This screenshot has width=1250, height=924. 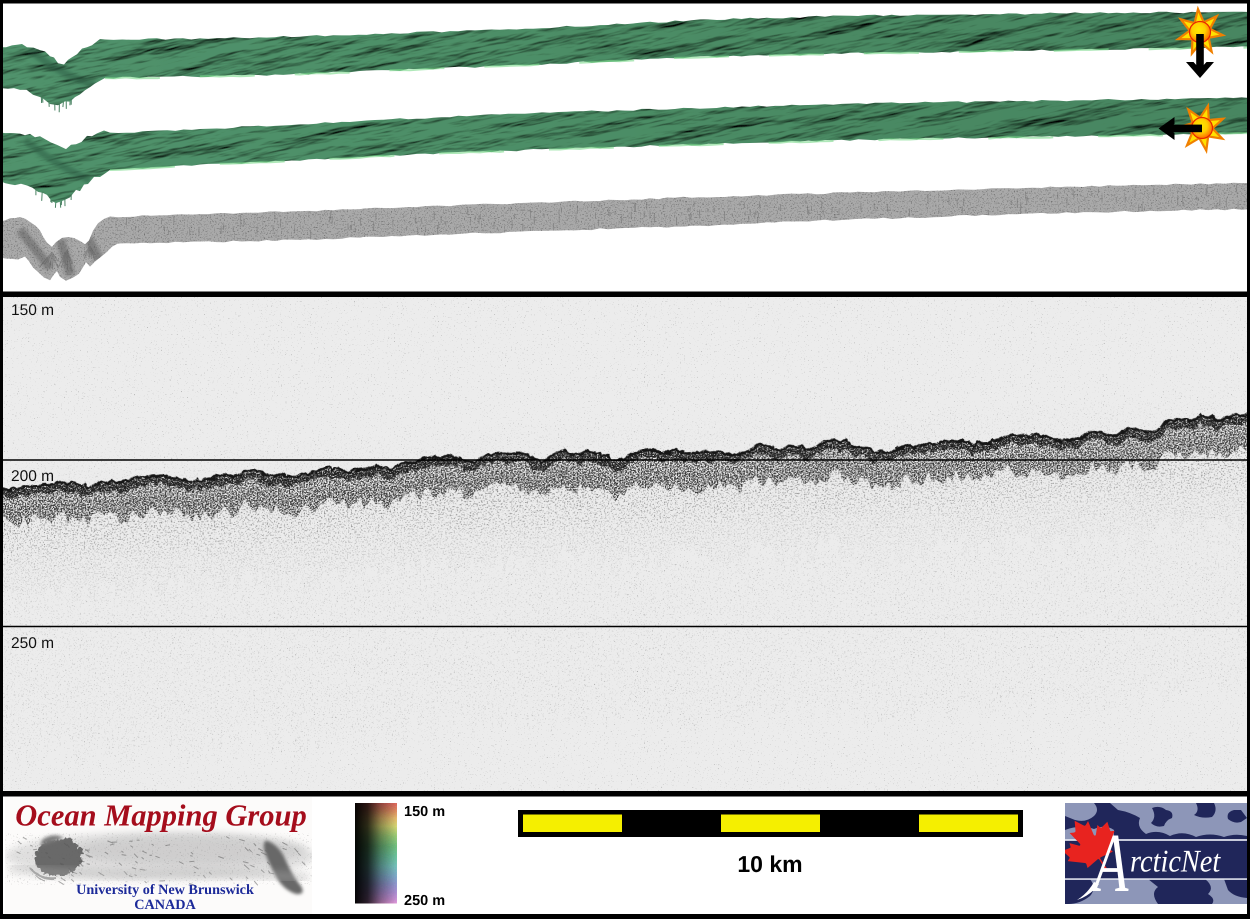 What do you see at coordinates (165, 890) in the screenshot?
I see `svg-text: University of New Brunswick` at bounding box center [165, 890].